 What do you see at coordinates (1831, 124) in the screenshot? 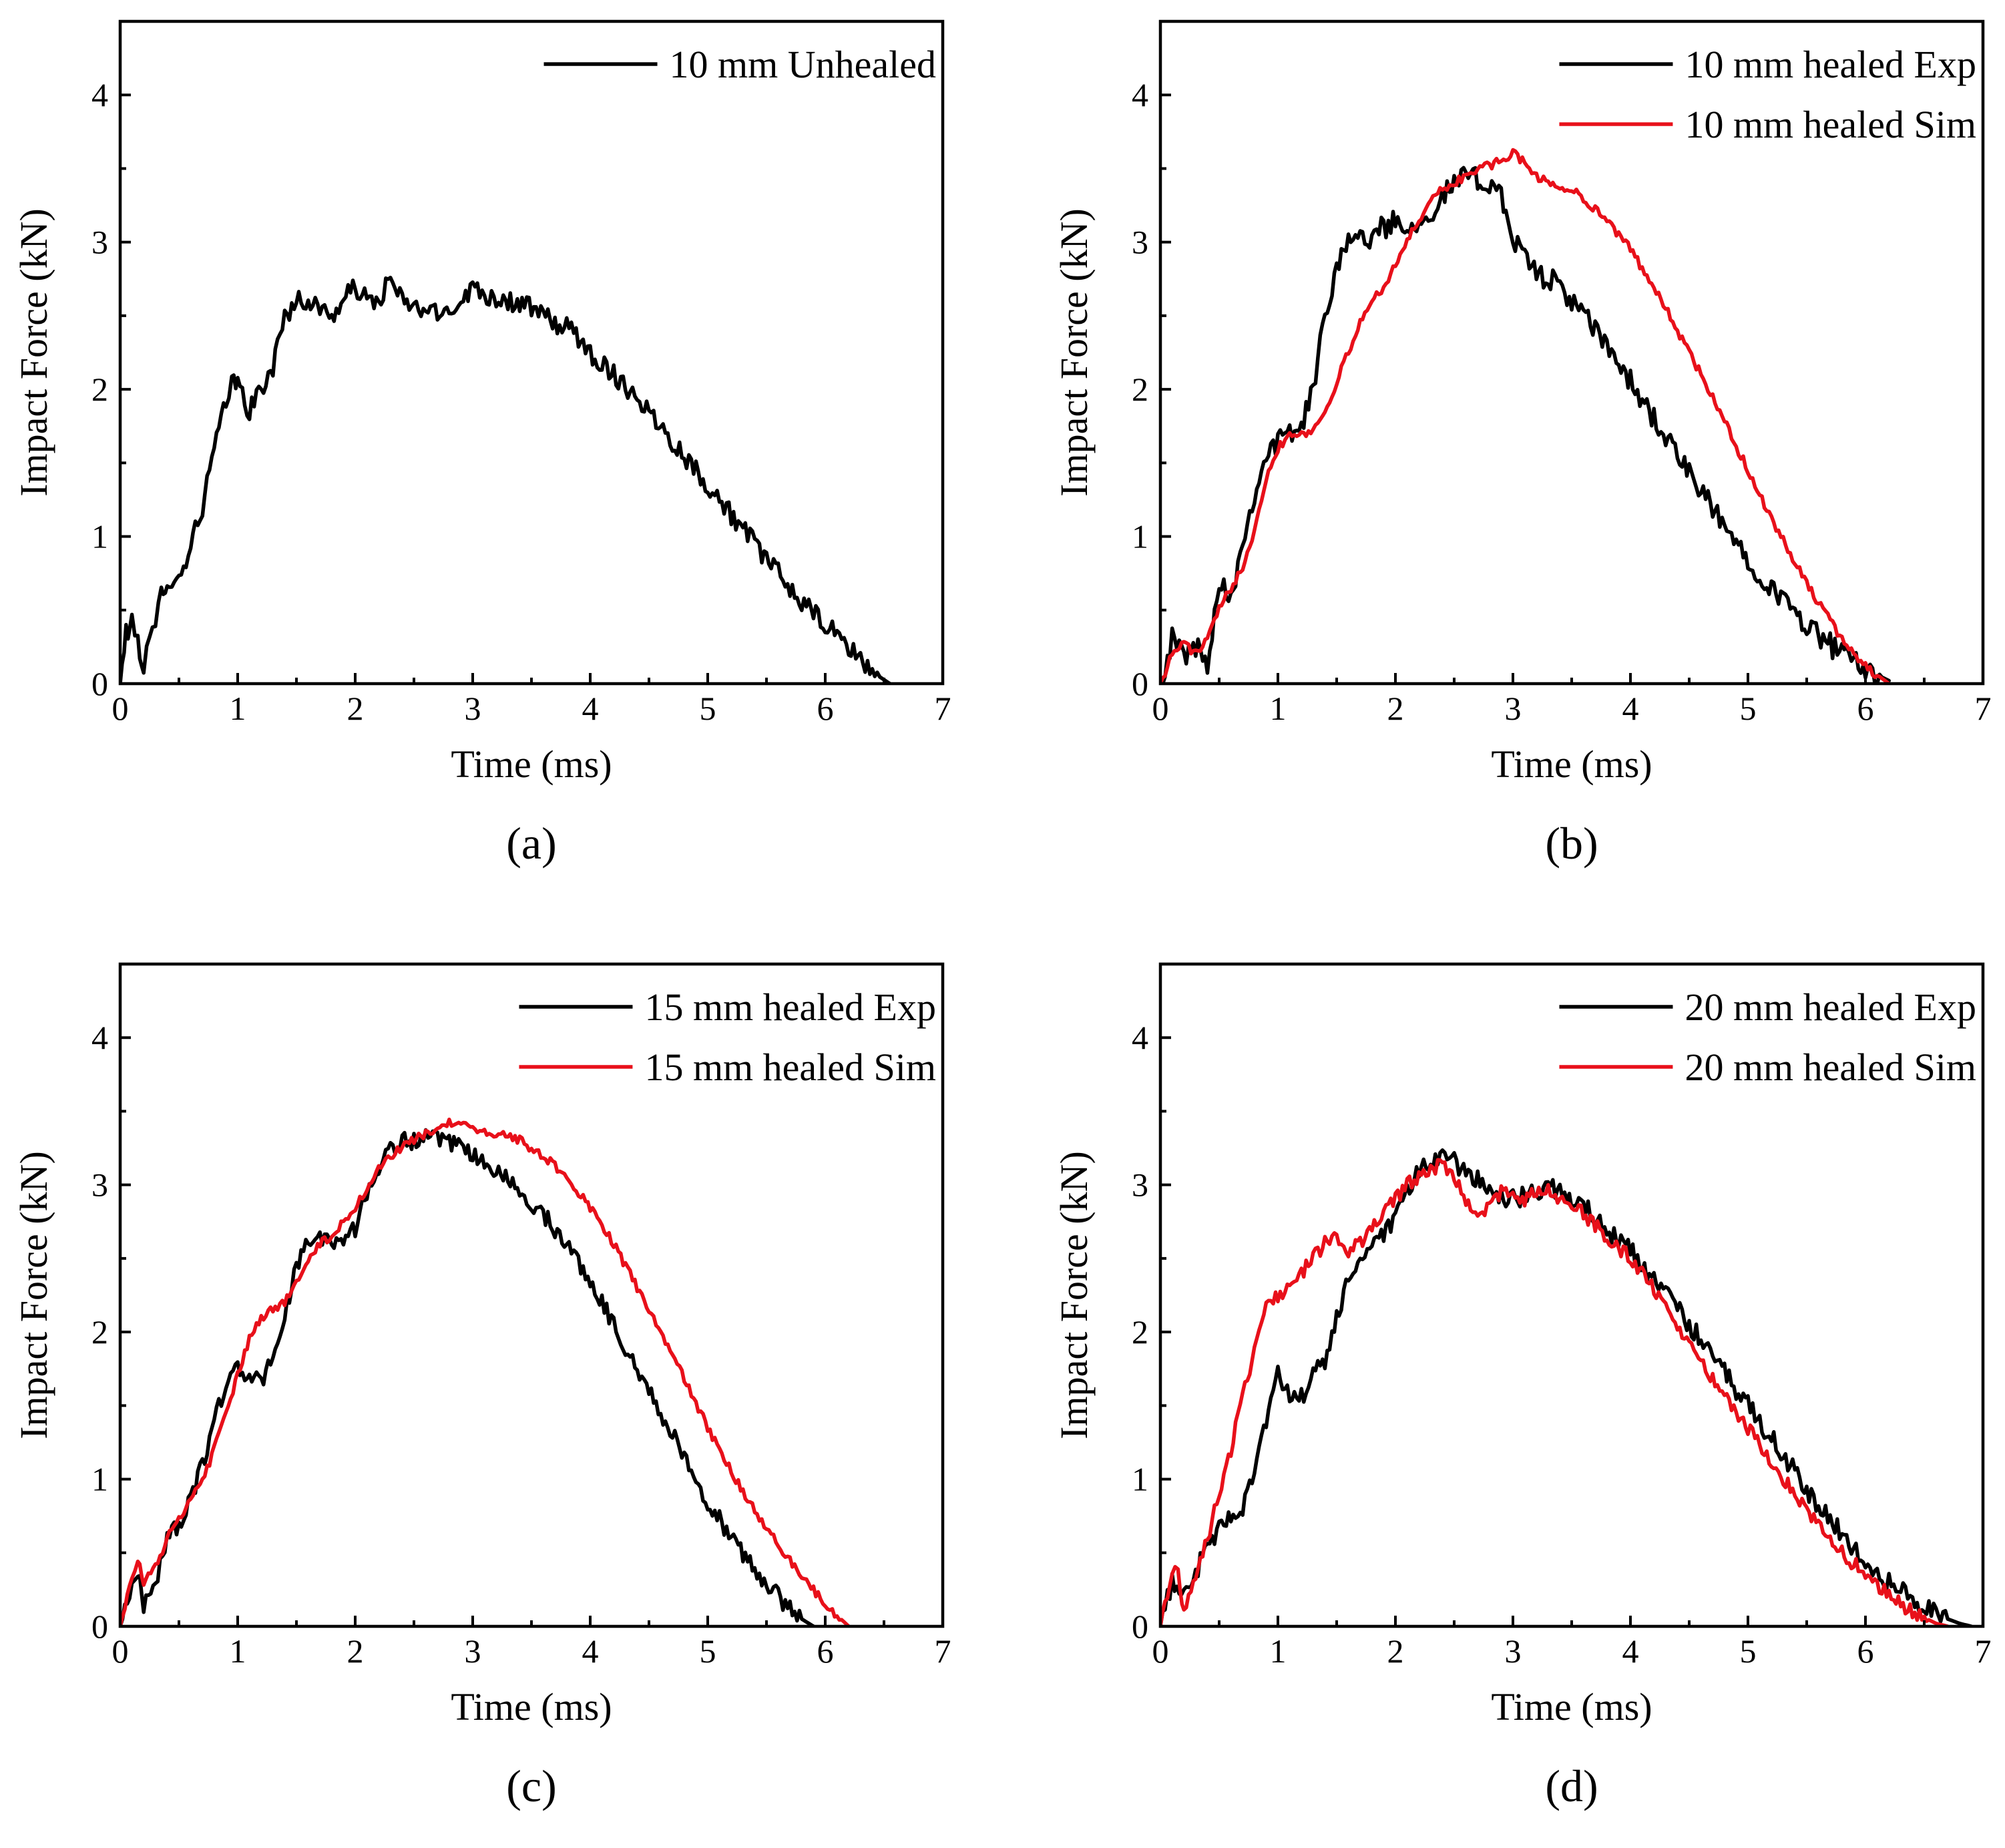
I see `legend-label: 10 mm healed Sim` at bounding box center [1831, 124].